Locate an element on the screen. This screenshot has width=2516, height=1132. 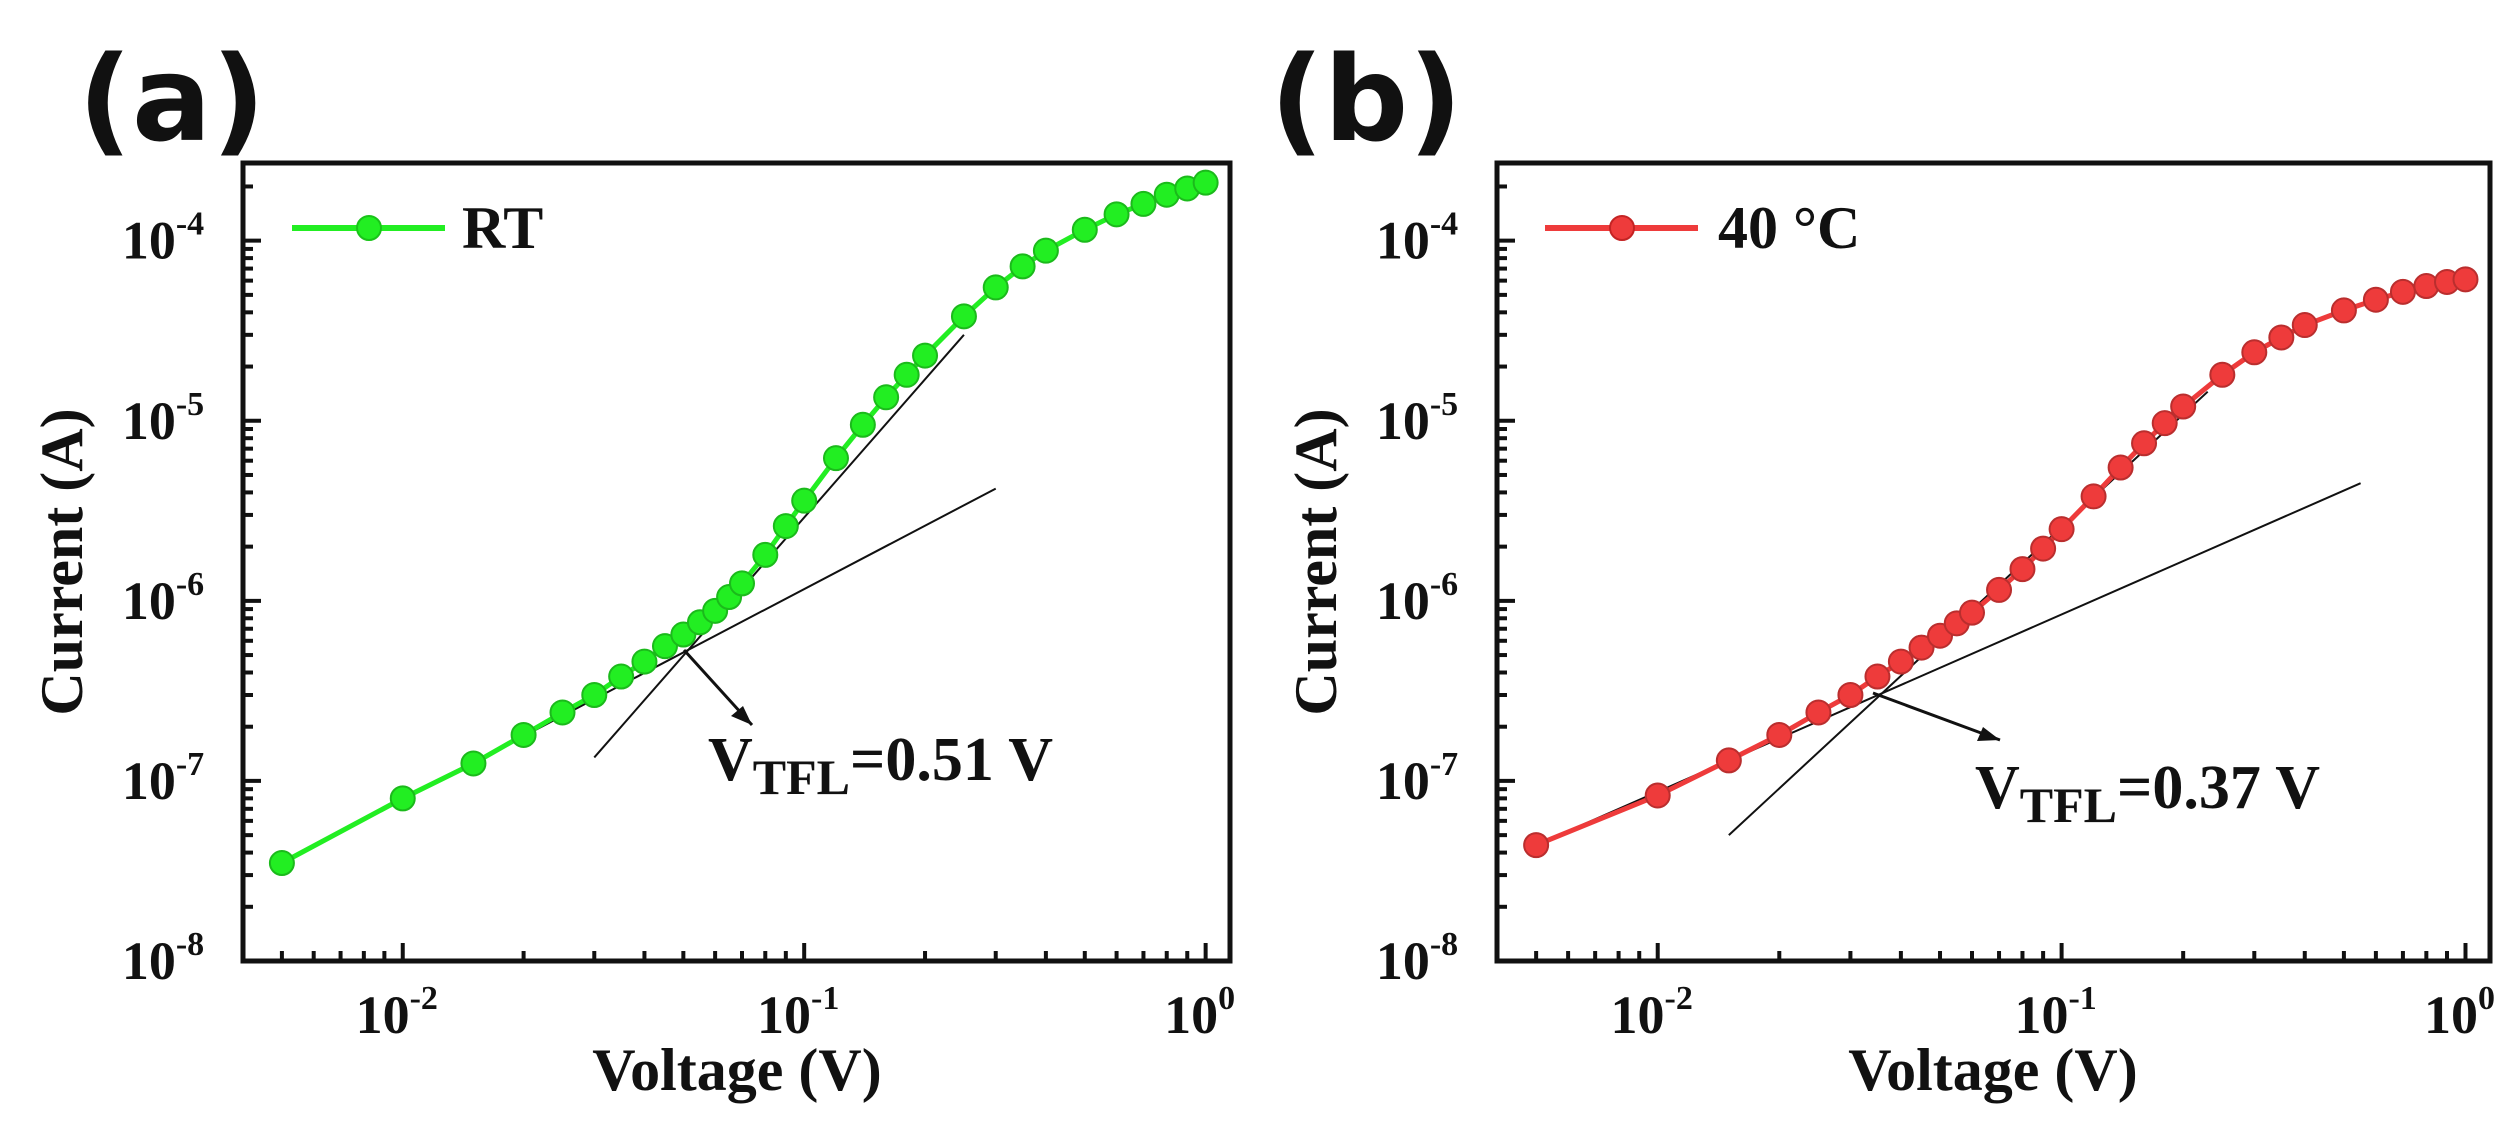
legend-label: RT is located at coordinates (502, 228).